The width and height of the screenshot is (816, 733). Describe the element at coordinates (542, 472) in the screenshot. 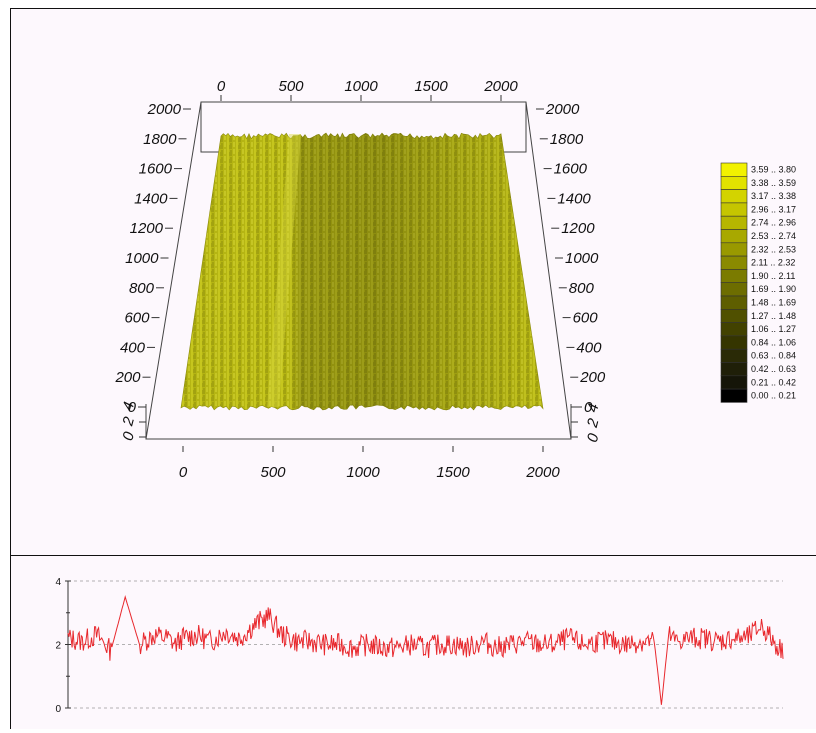

I see `x-tick-label-bottom: 2000` at that location.